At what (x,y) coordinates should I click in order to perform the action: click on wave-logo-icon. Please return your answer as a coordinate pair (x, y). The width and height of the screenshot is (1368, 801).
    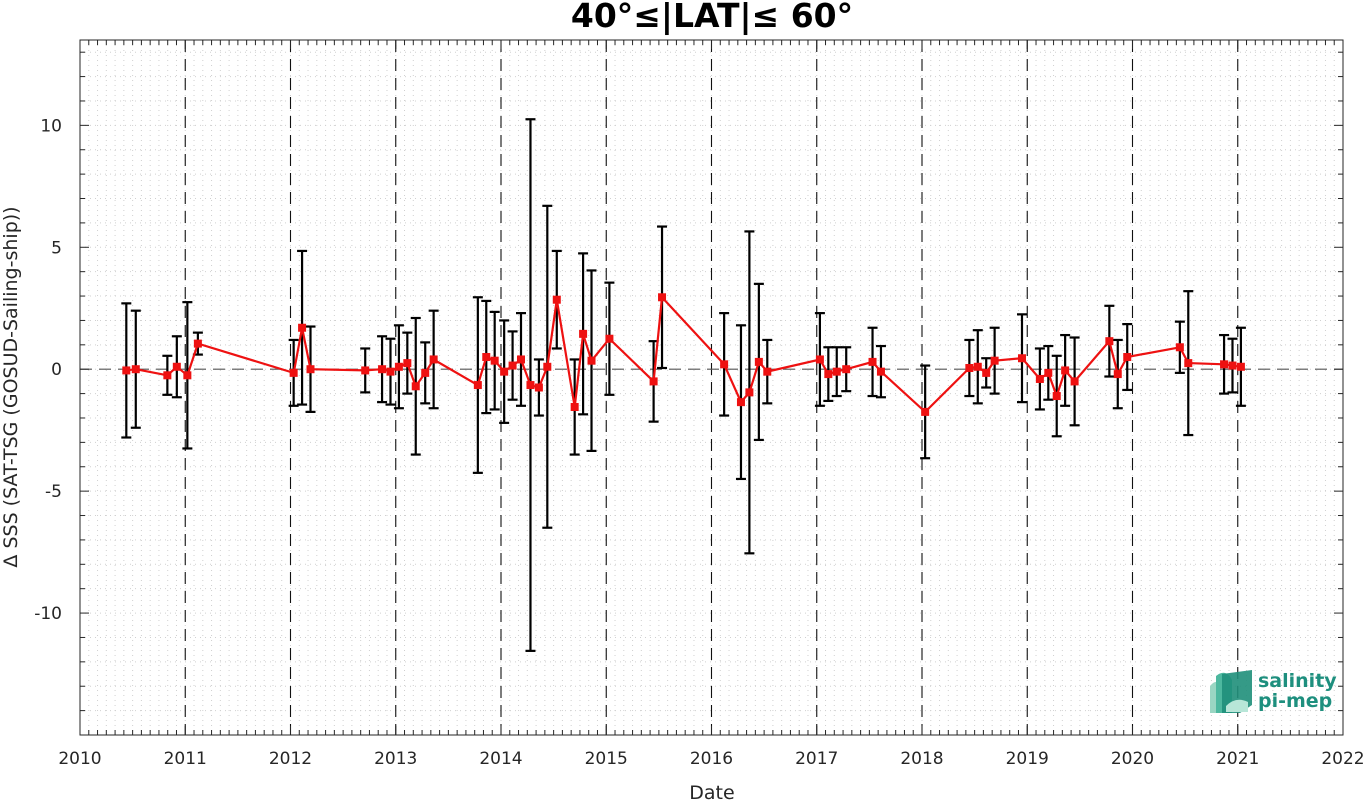
    Looking at the image, I should click on (1231, 691).